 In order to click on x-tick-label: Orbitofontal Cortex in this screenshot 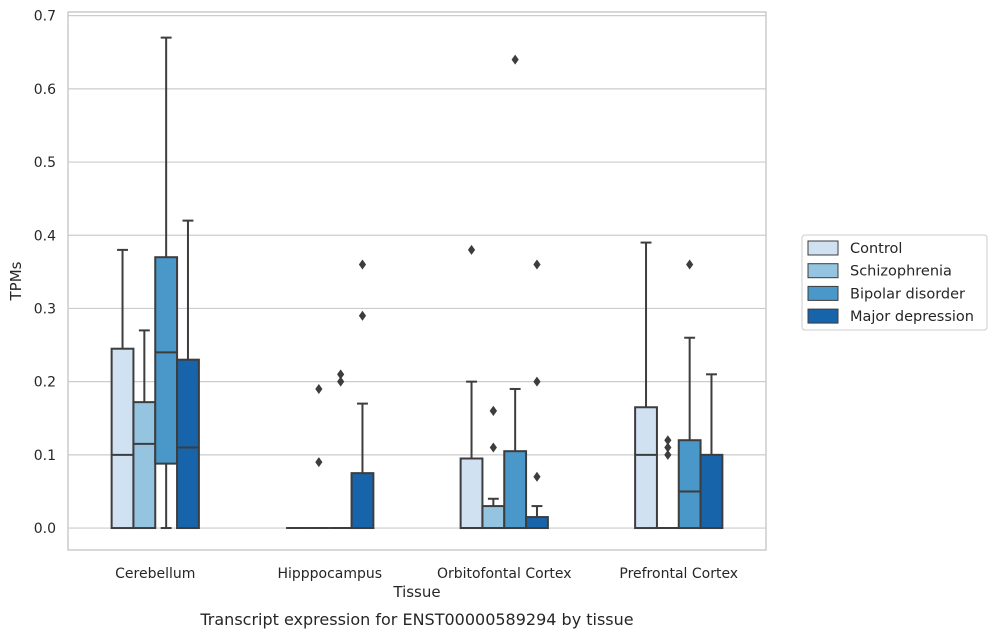, I will do `click(504, 574)`.